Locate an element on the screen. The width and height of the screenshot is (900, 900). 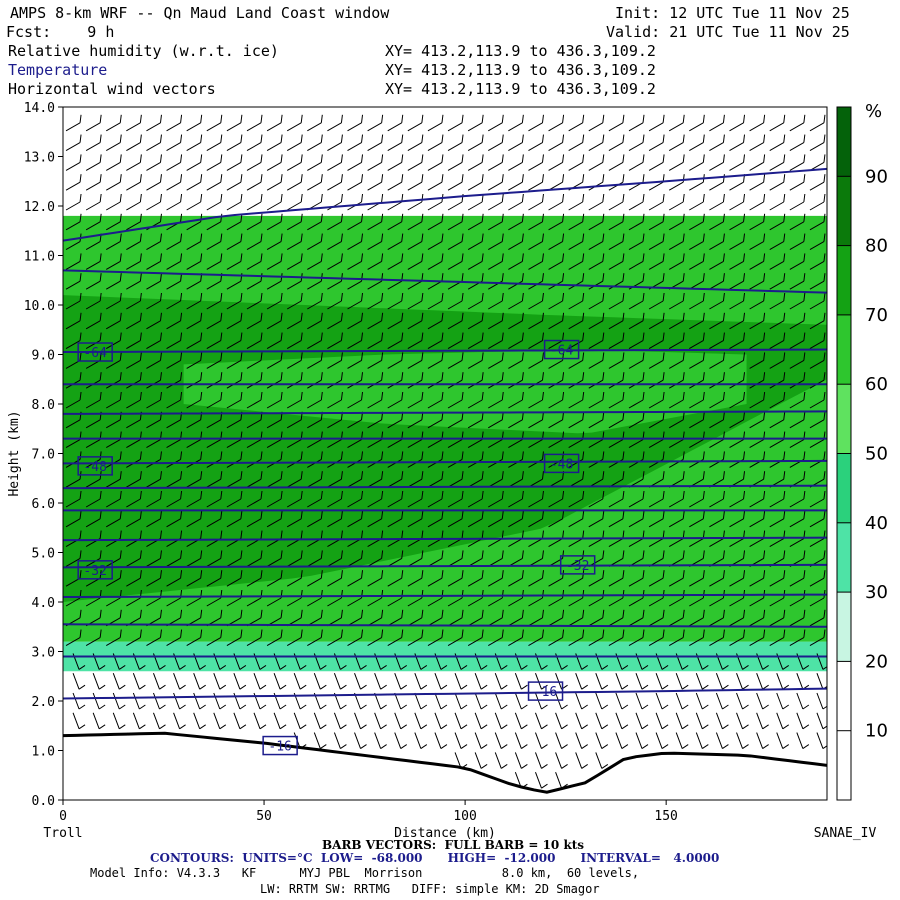
contour-label-box is located at coordinates (561, 463).